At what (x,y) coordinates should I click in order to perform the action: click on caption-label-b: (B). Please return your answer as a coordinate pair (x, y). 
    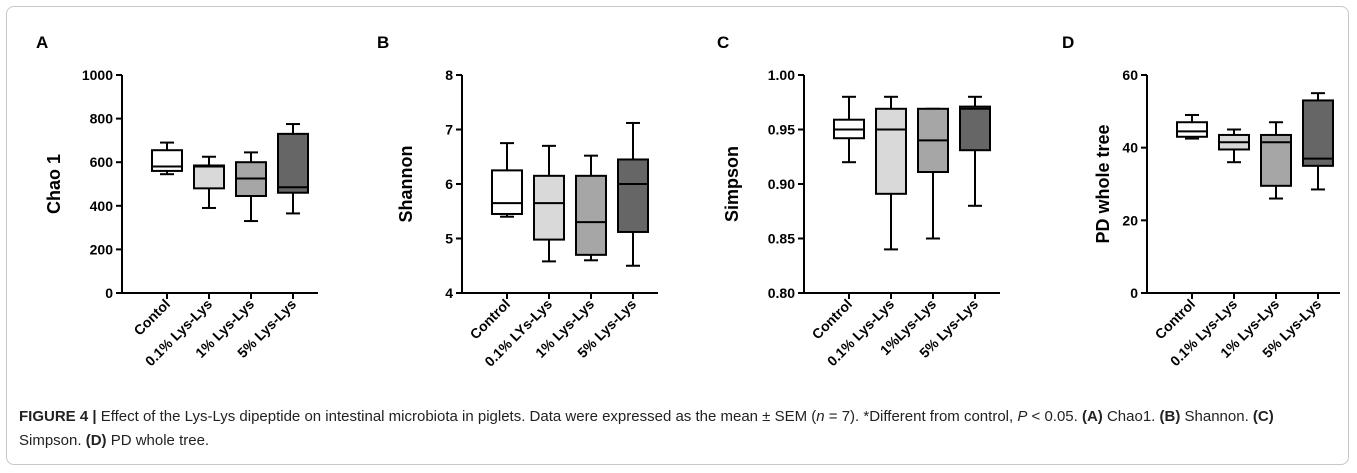
    Looking at the image, I should click on (1170, 416).